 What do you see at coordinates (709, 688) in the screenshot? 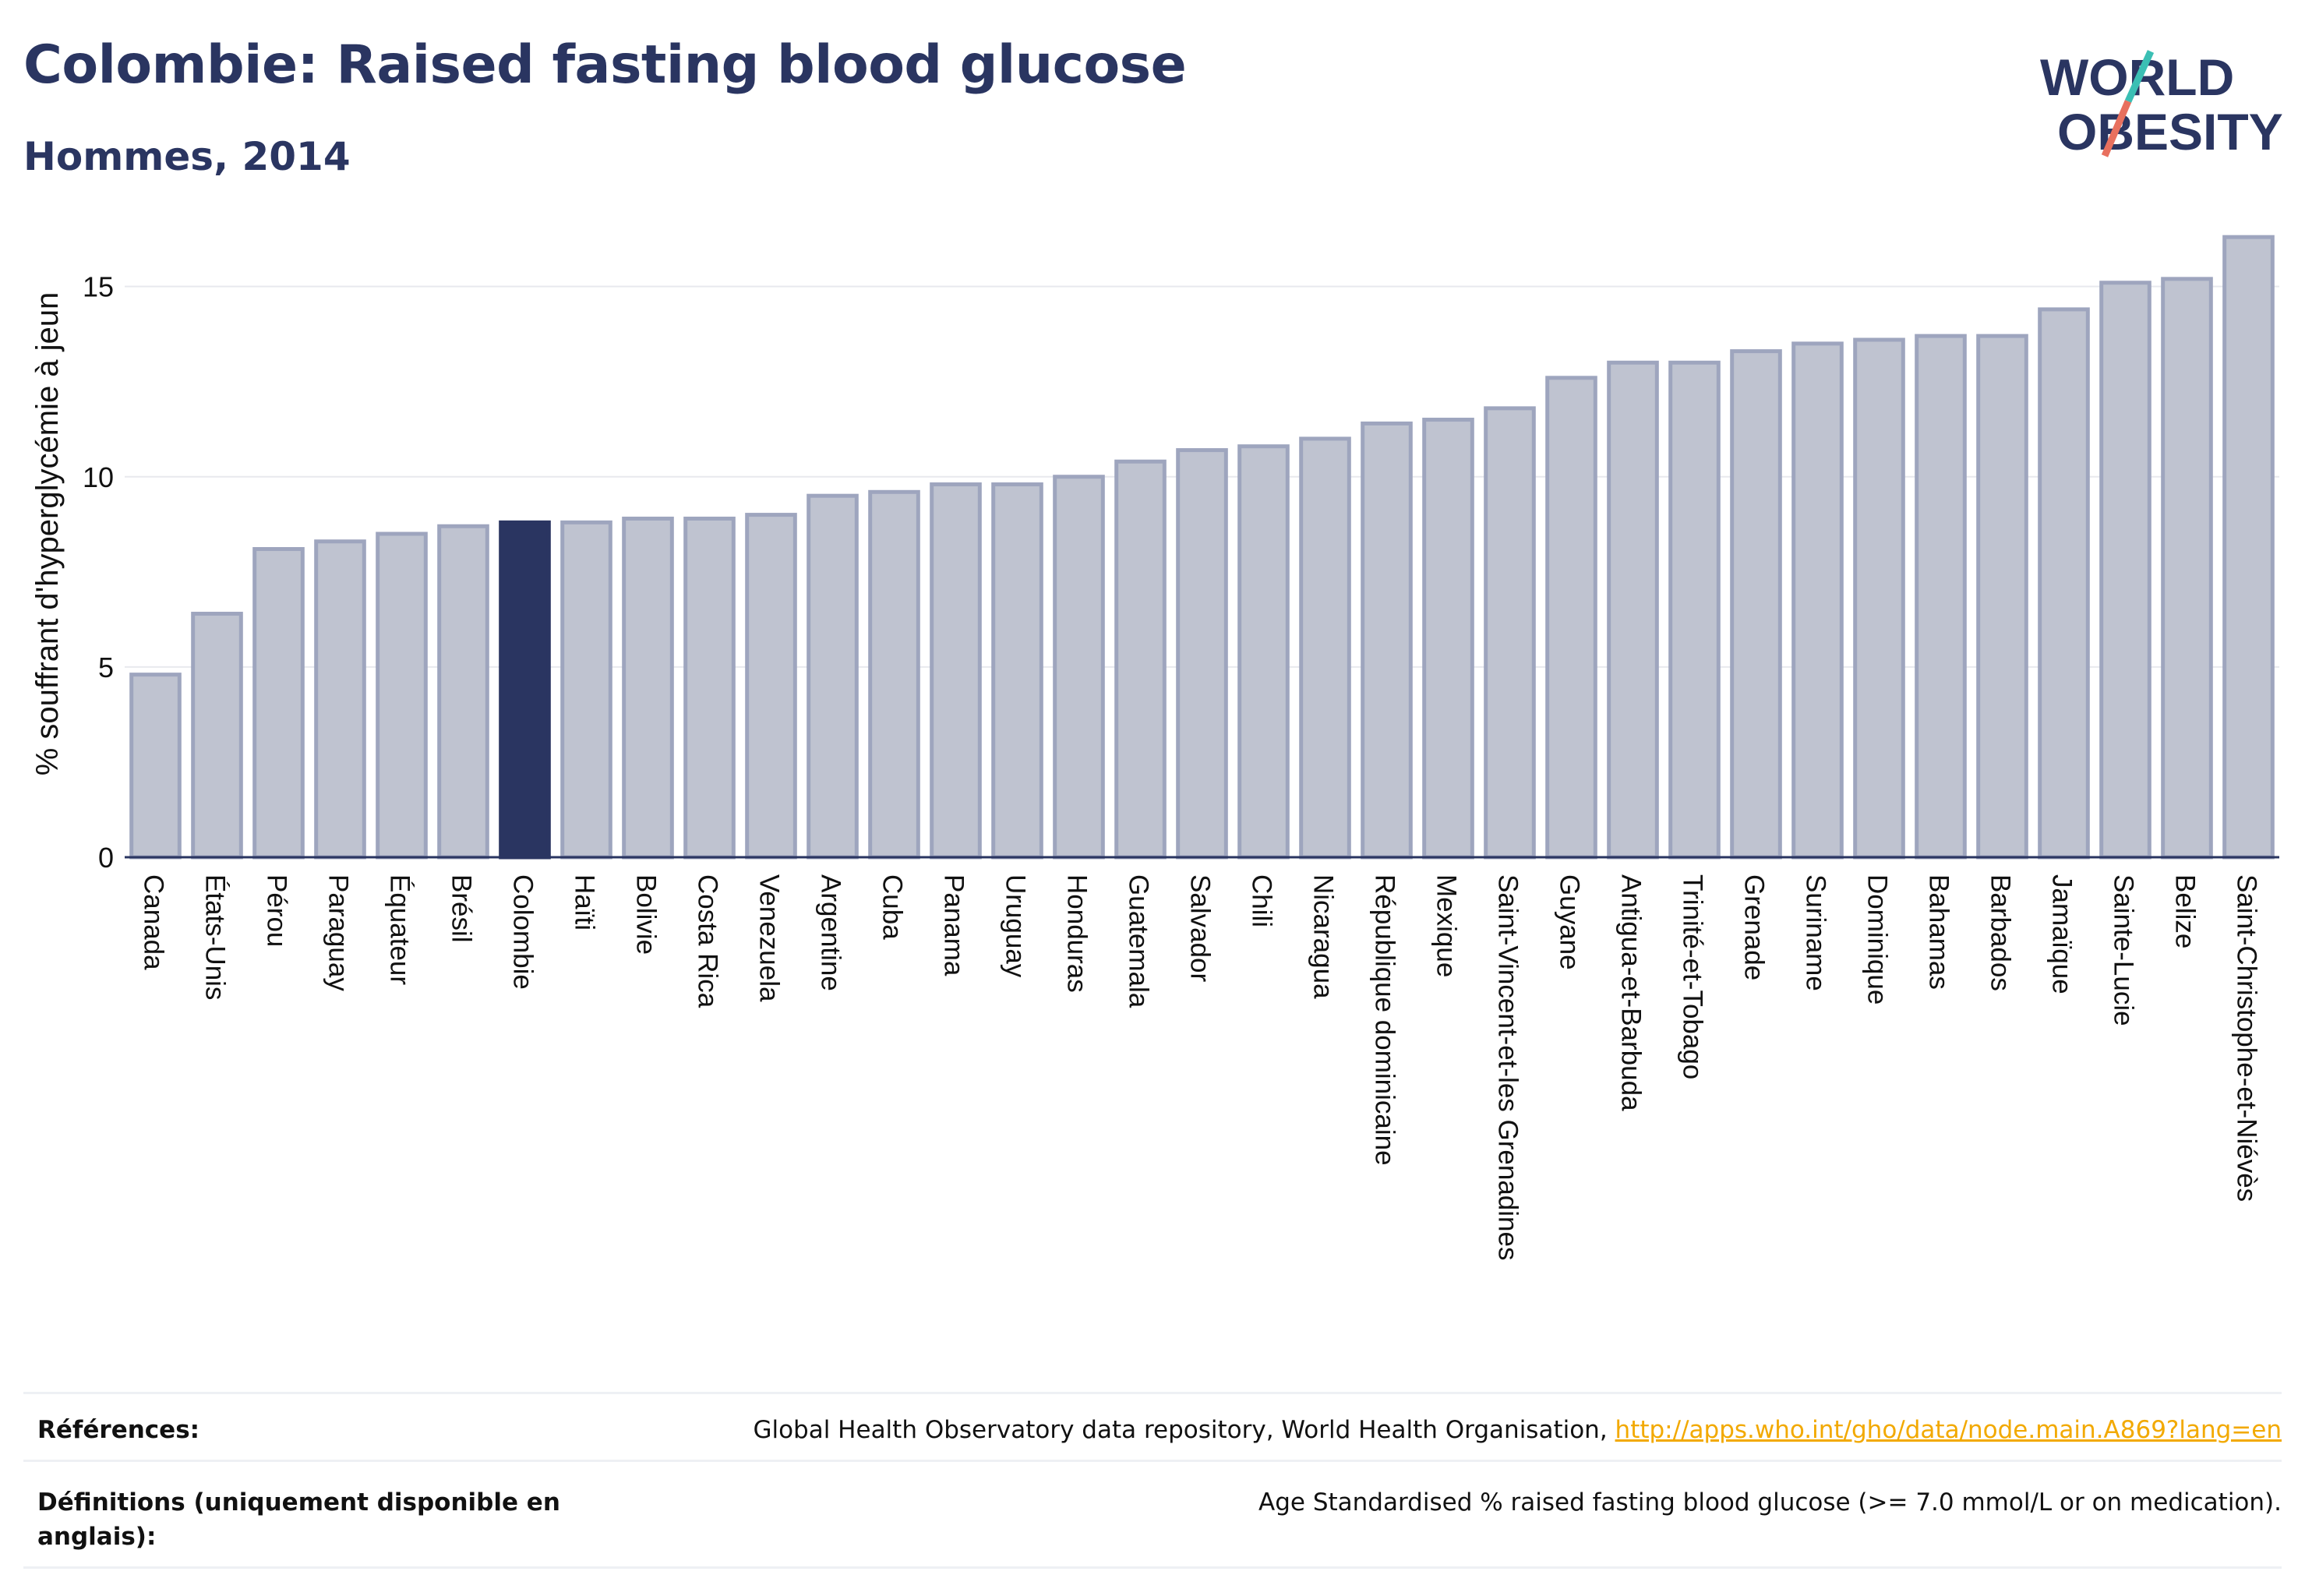
I see `bar-costa-rica` at bounding box center [709, 688].